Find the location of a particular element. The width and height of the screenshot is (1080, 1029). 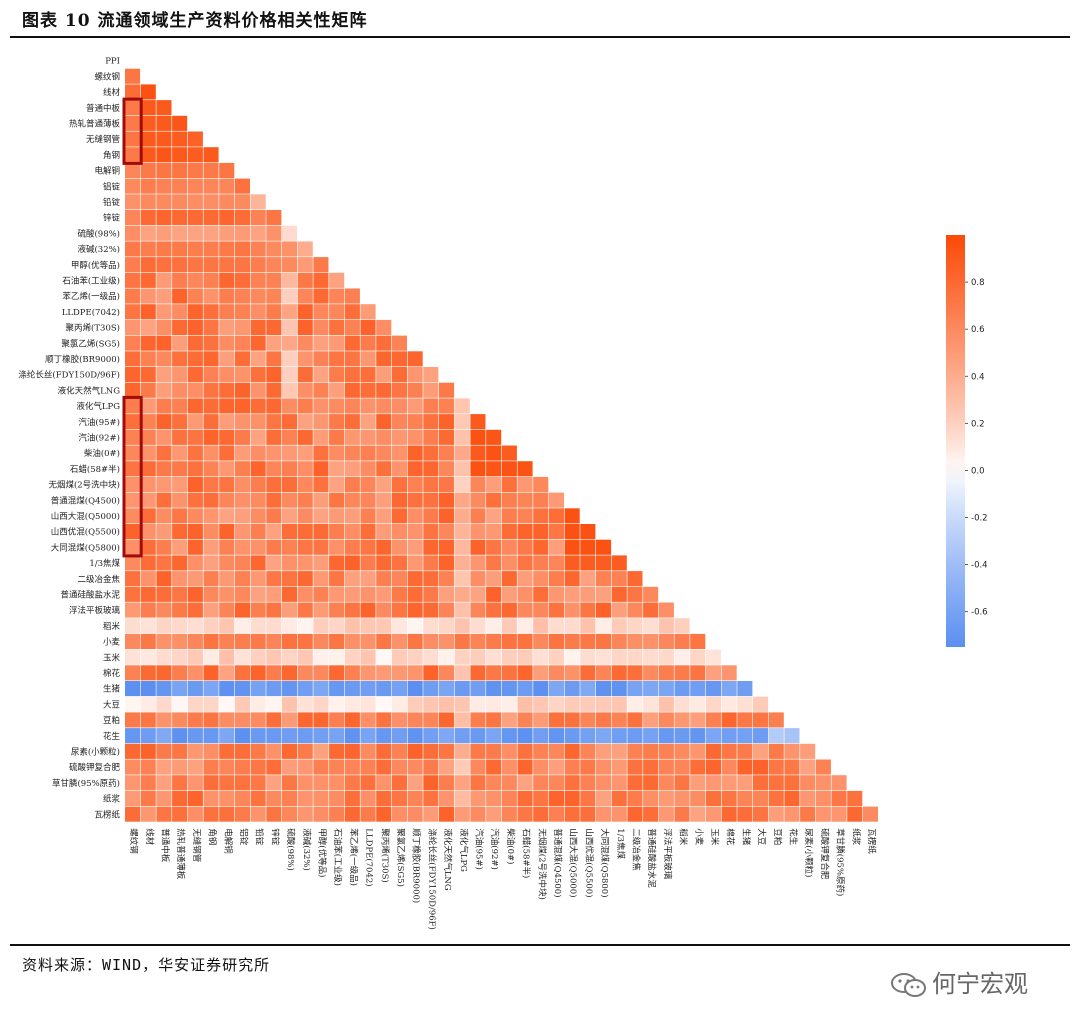

x-tick-label: 大豆 is located at coordinates (761, 836).